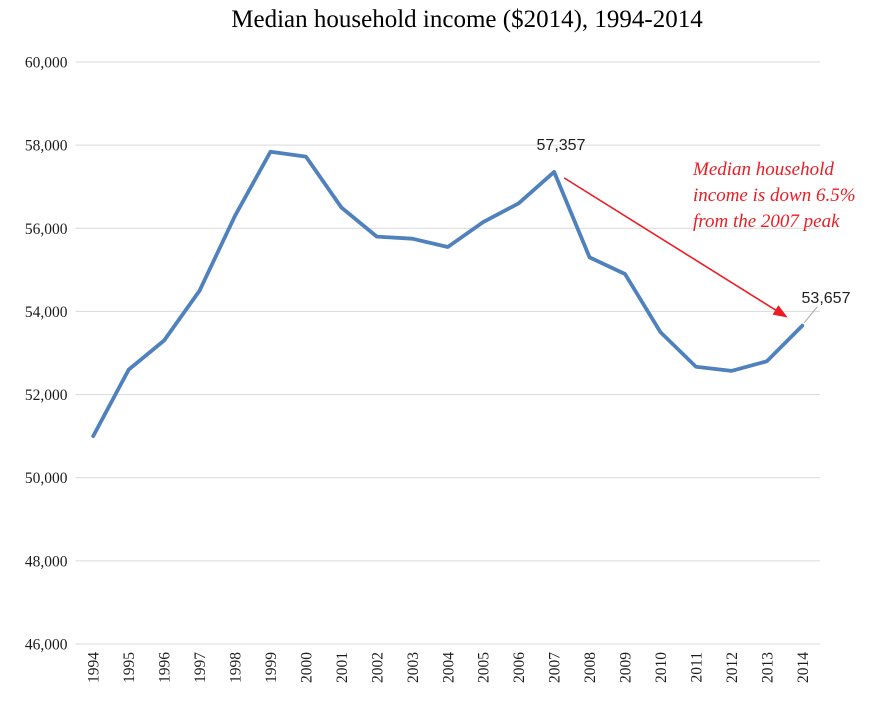 The width and height of the screenshot is (877, 712). What do you see at coordinates (46, 478) in the screenshot?
I see `y-tick-label-50000: 50,000` at bounding box center [46, 478].